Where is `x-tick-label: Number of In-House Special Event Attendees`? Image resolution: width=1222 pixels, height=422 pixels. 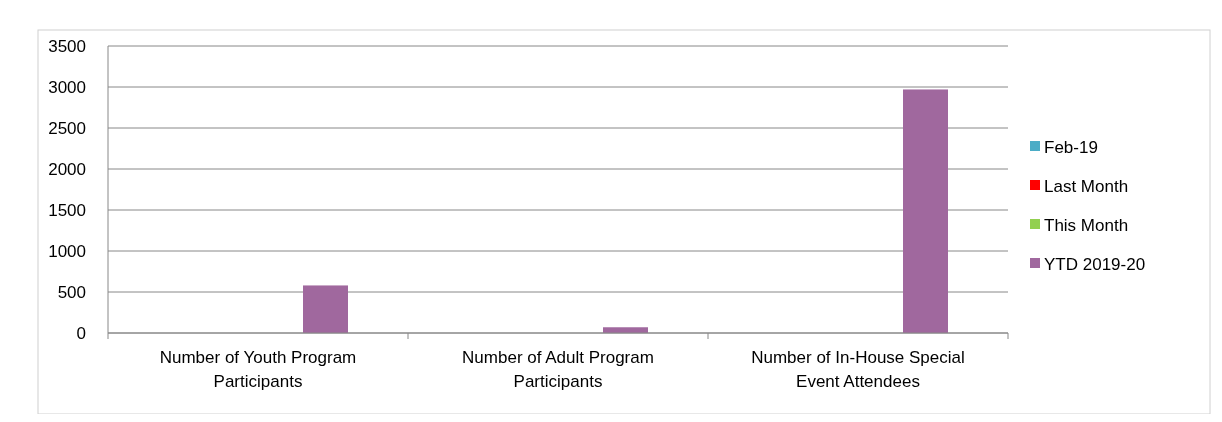 x-tick-label: Number of In-House Special Event Attendees is located at coordinates (858, 369).